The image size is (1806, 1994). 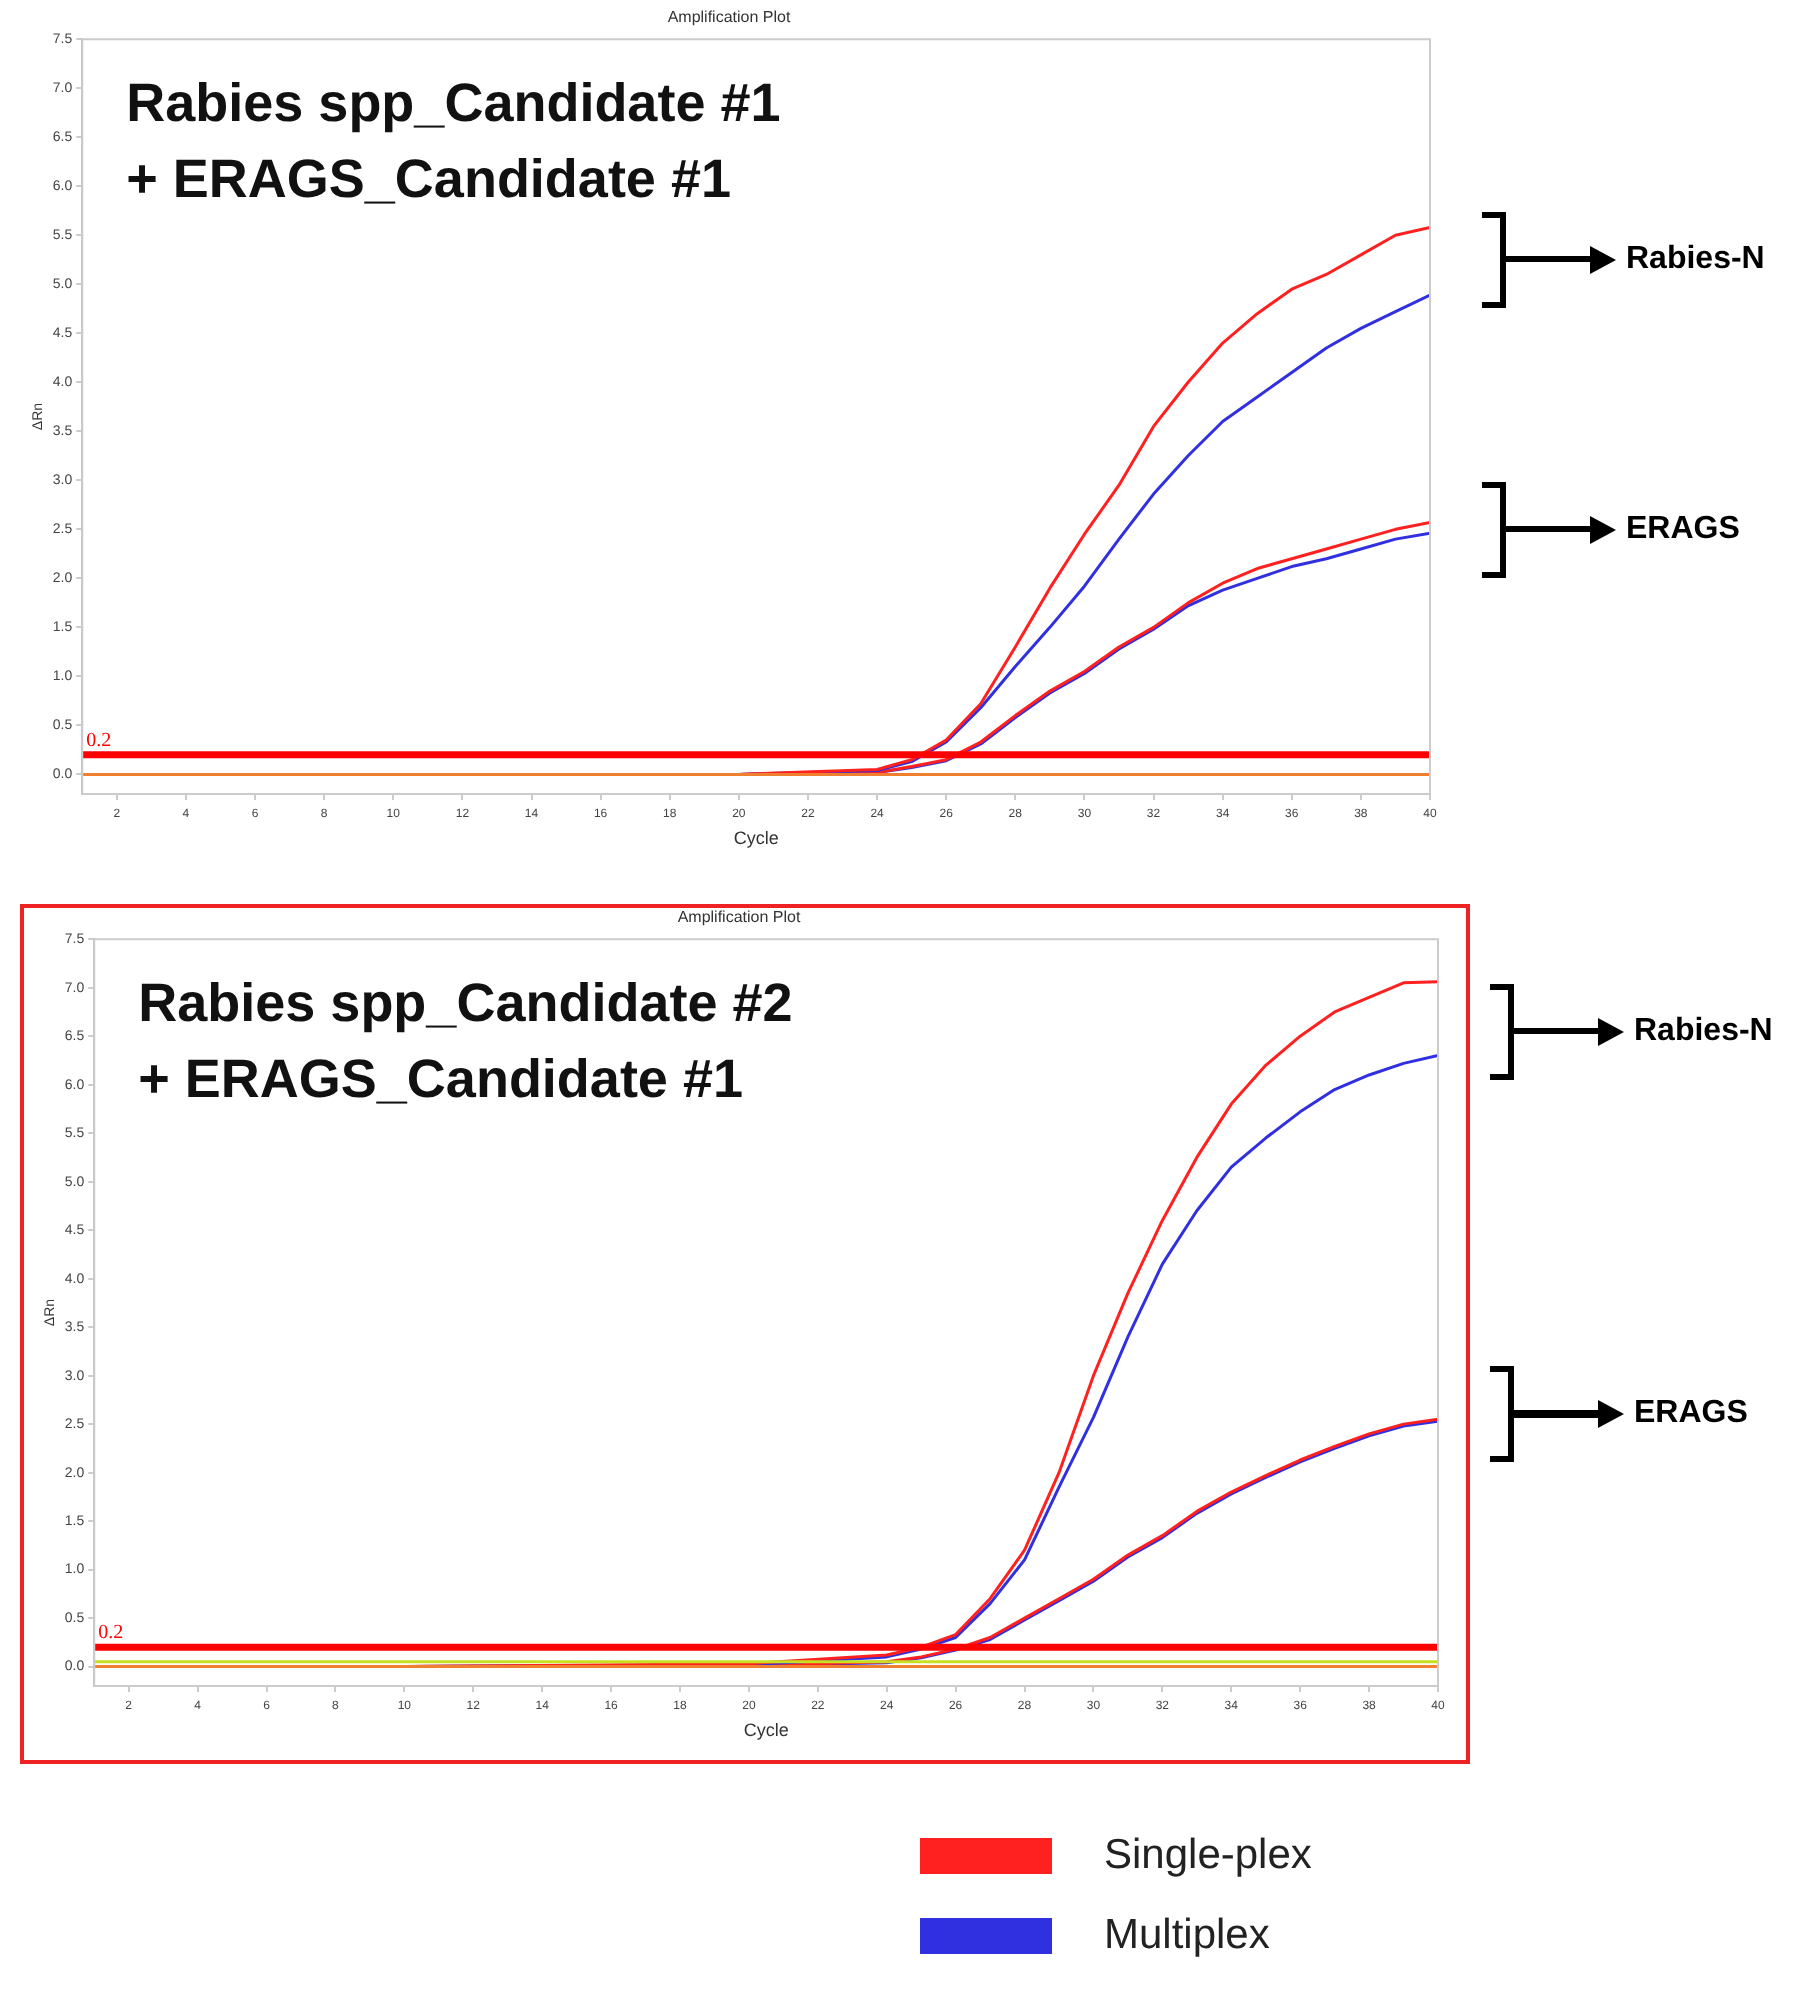 What do you see at coordinates (453, 103) in the screenshot?
I see `annotation: Rabies spp_Candidate #1` at bounding box center [453, 103].